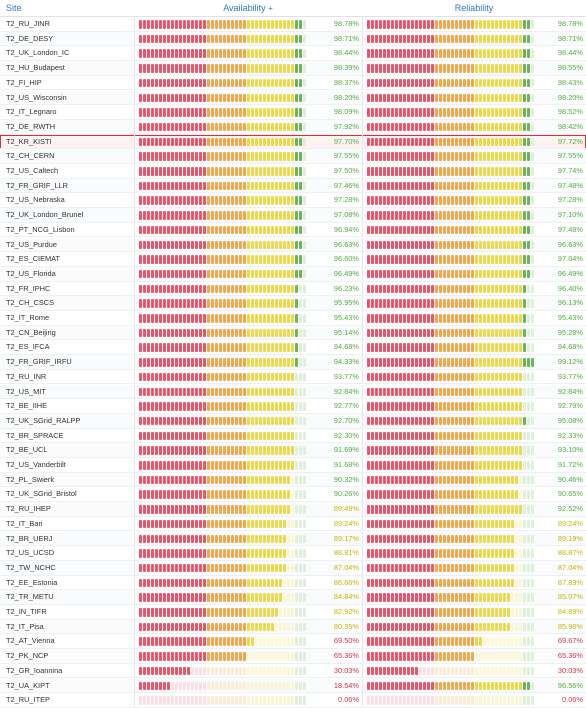 This screenshot has width=586, height=708. Describe the element at coordinates (40, 229) in the screenshot. I see `site-name: T2_PT_NCG_Lisbon` at that location.